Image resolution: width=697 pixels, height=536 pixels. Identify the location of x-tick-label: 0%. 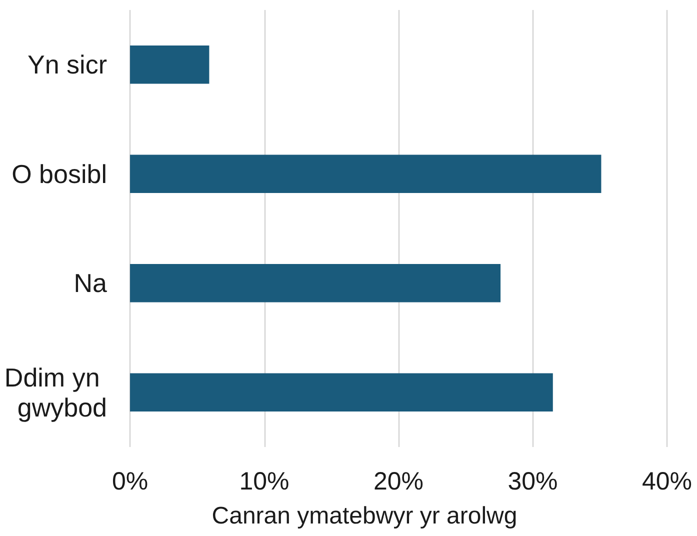
(130, 482).